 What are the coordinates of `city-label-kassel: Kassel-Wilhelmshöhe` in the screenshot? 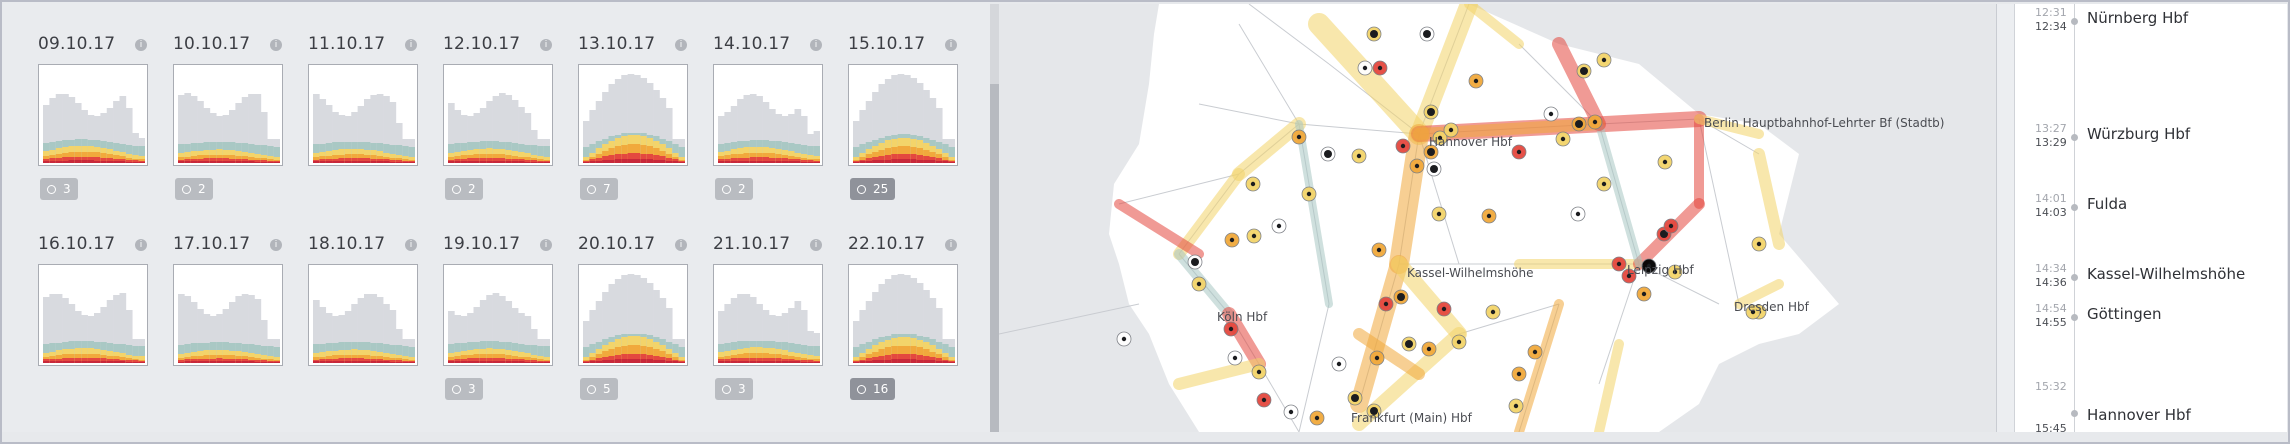 It's located at (1470, 273).